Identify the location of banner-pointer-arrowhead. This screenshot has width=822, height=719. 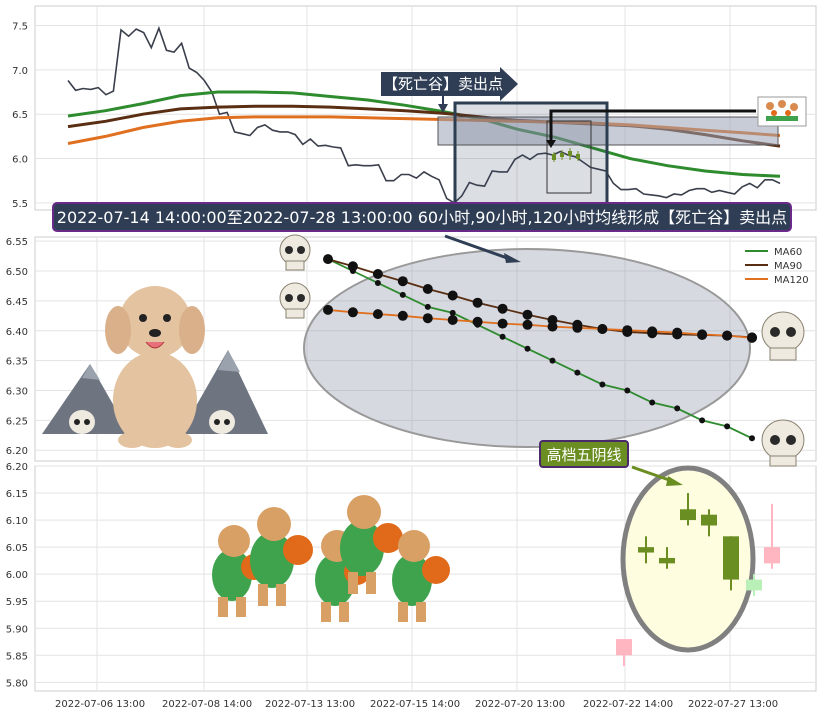
(512, 258).